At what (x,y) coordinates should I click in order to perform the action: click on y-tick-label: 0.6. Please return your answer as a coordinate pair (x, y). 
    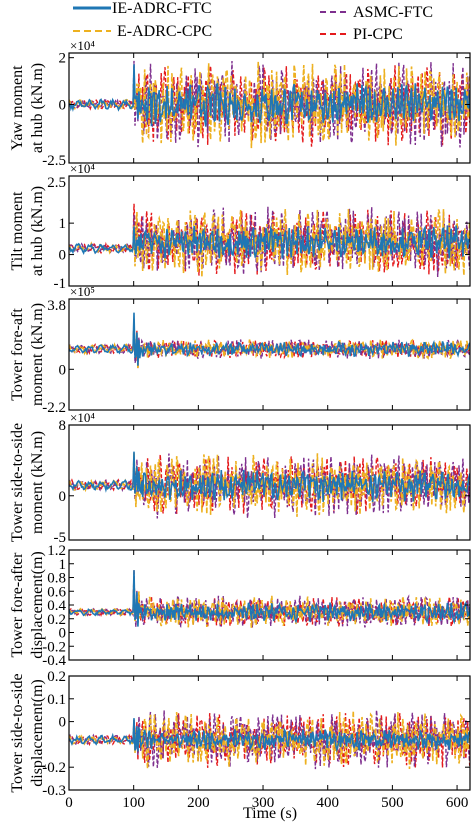
    Looking at the image, I should click on (56, 592).